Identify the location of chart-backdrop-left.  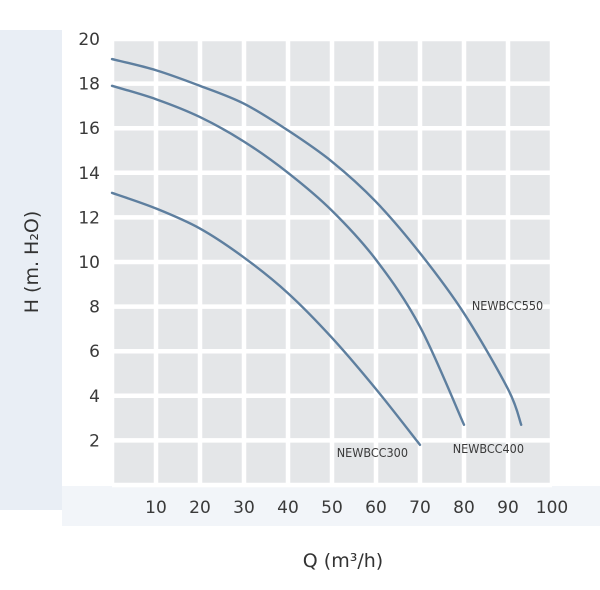
(31, 270).